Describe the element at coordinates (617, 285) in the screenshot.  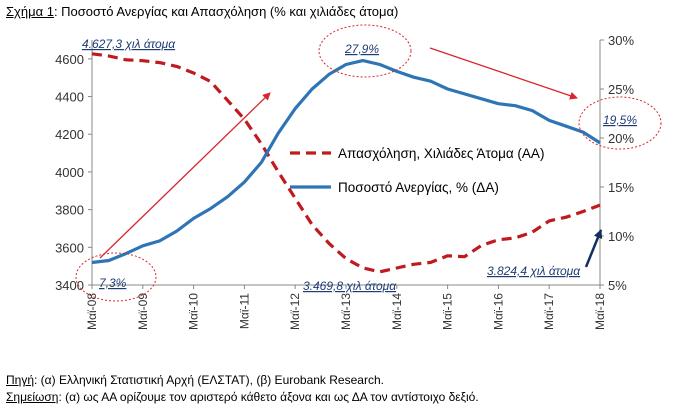
I see `y-right-tick-label: 5%` at that location.